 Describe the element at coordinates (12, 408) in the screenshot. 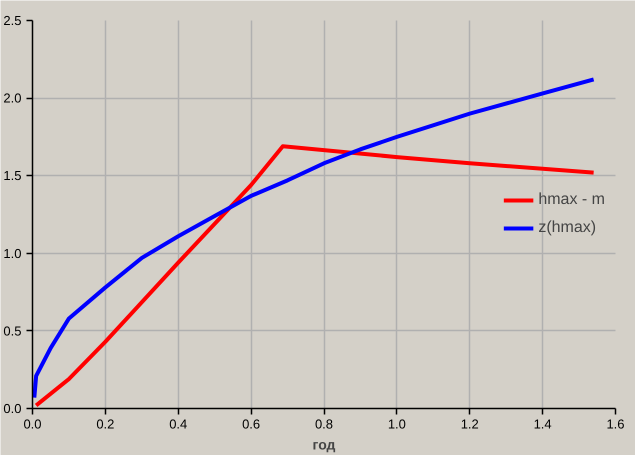

I see `y-tick-label: 0.0` at that location.